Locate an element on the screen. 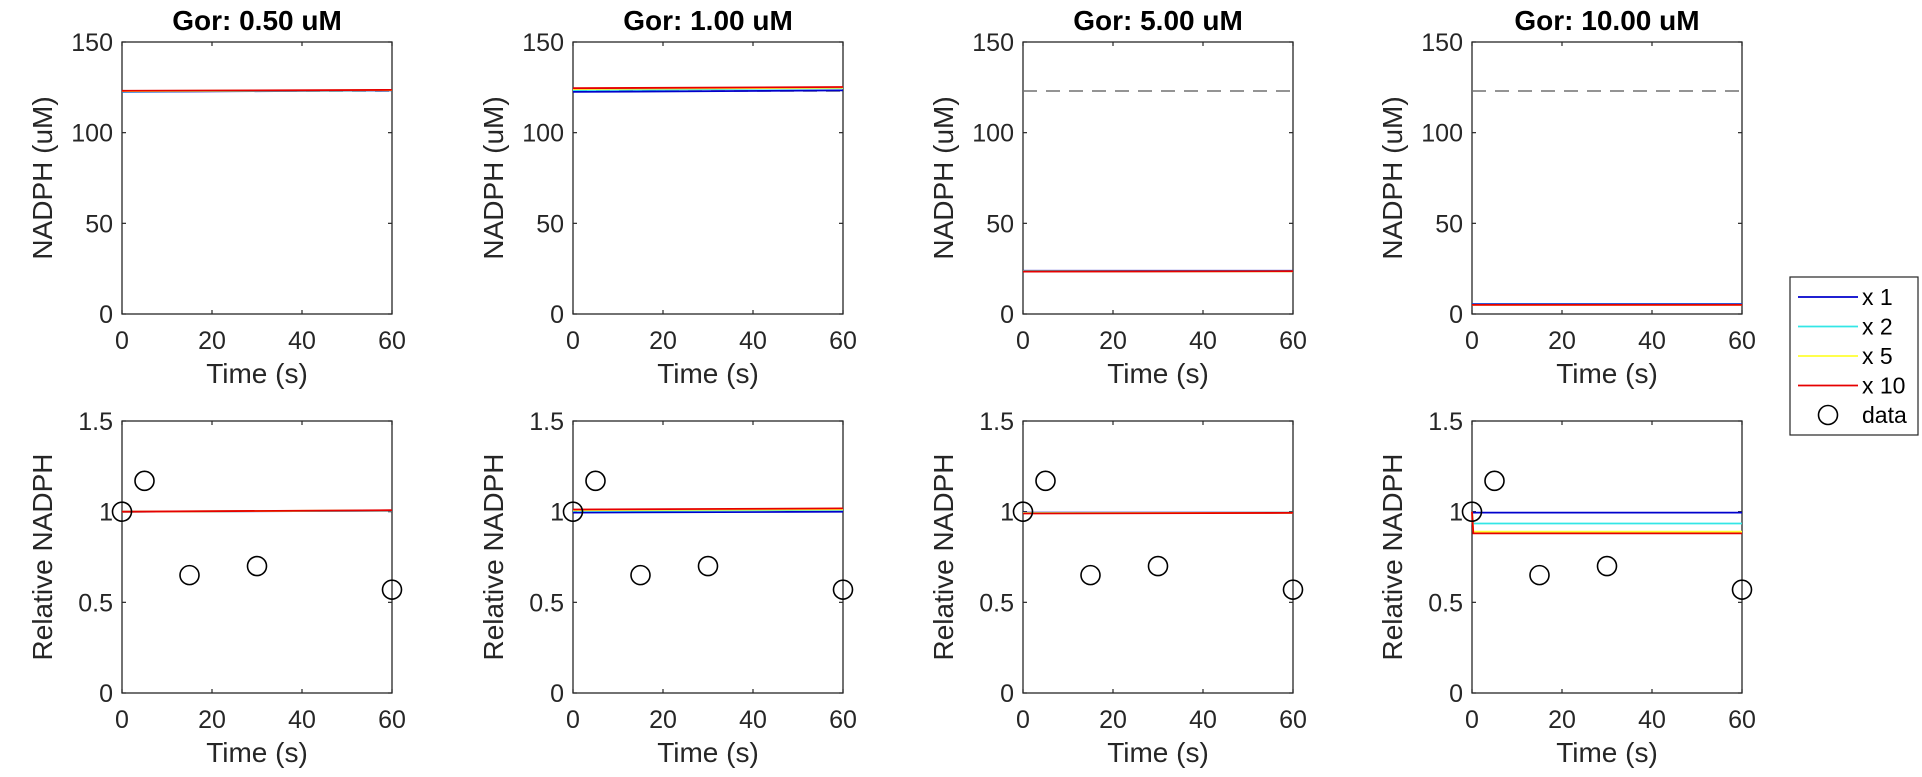  panel-title: Gor: 10.00 uM is located at coordinates (1606, 20).